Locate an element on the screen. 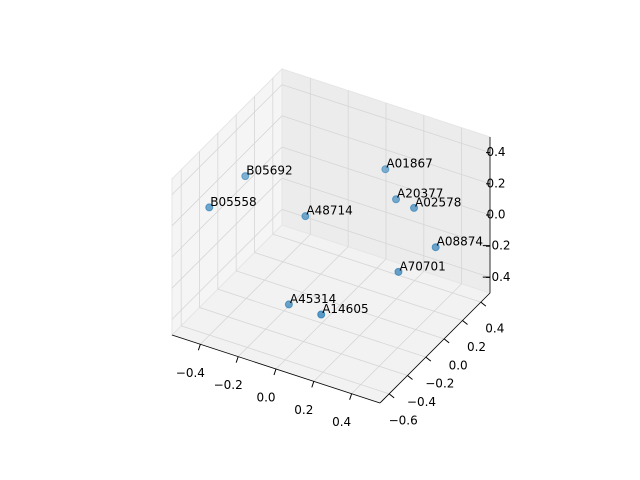  point-label: A02578 is located at coordinates (438, 202).